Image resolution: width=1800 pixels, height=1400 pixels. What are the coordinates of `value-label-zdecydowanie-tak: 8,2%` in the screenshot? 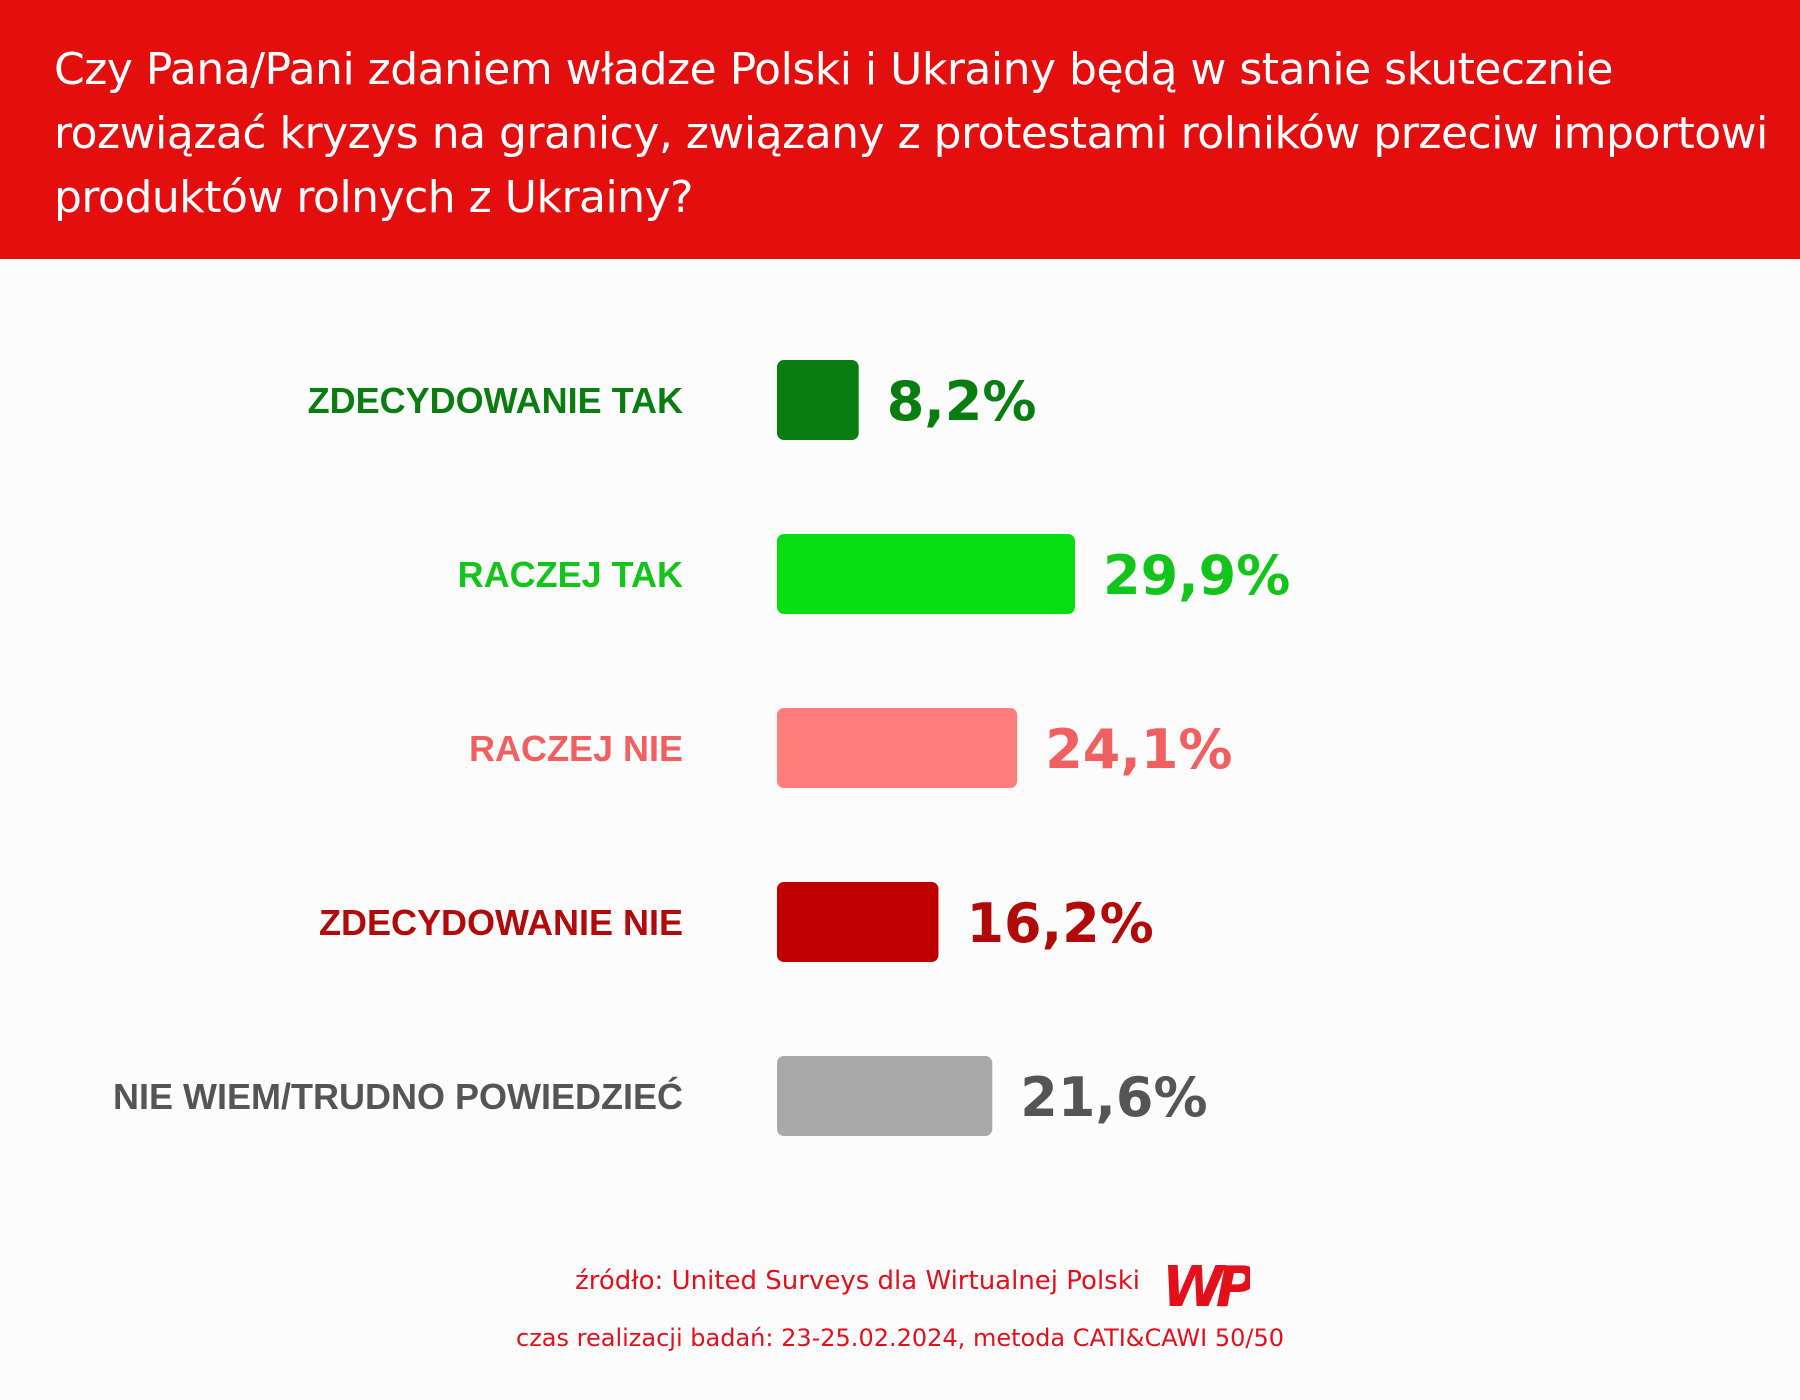 It's located at (962, 401).